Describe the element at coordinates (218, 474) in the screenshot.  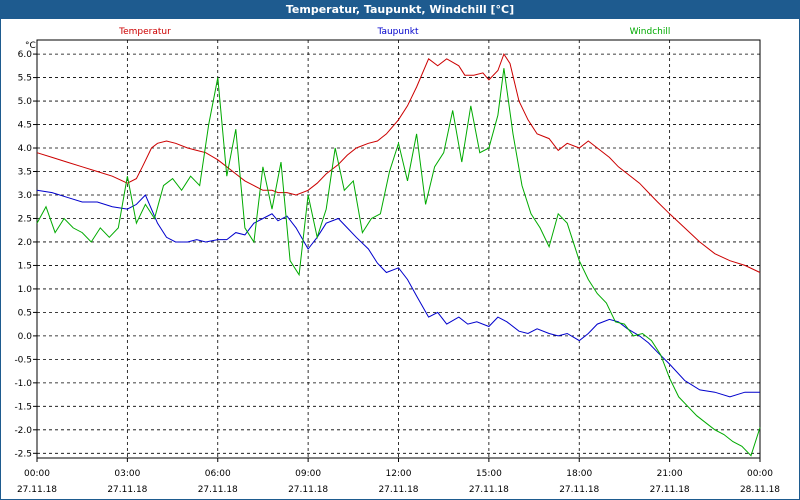
I see `x-tick-time: 06:00` at that location.